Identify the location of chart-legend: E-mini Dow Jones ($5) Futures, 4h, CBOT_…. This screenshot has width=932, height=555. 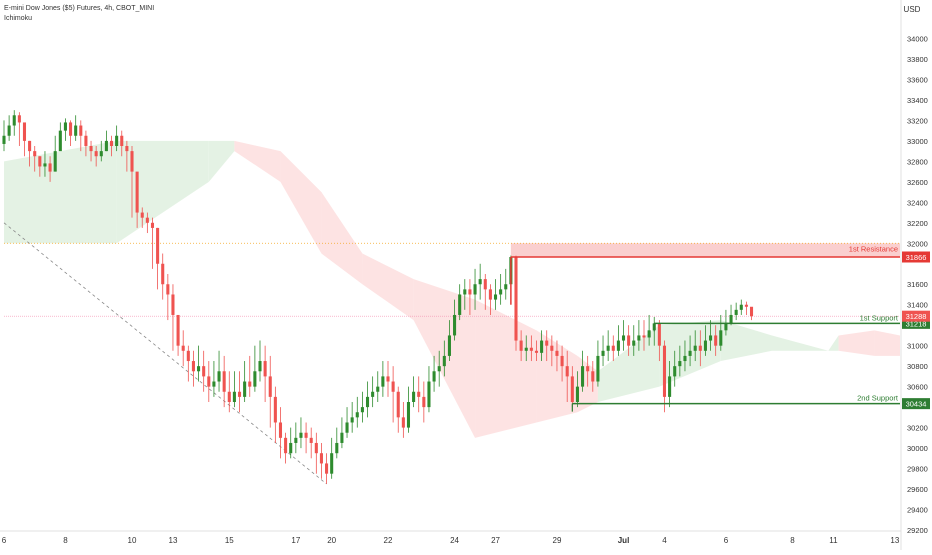
(79, 14).